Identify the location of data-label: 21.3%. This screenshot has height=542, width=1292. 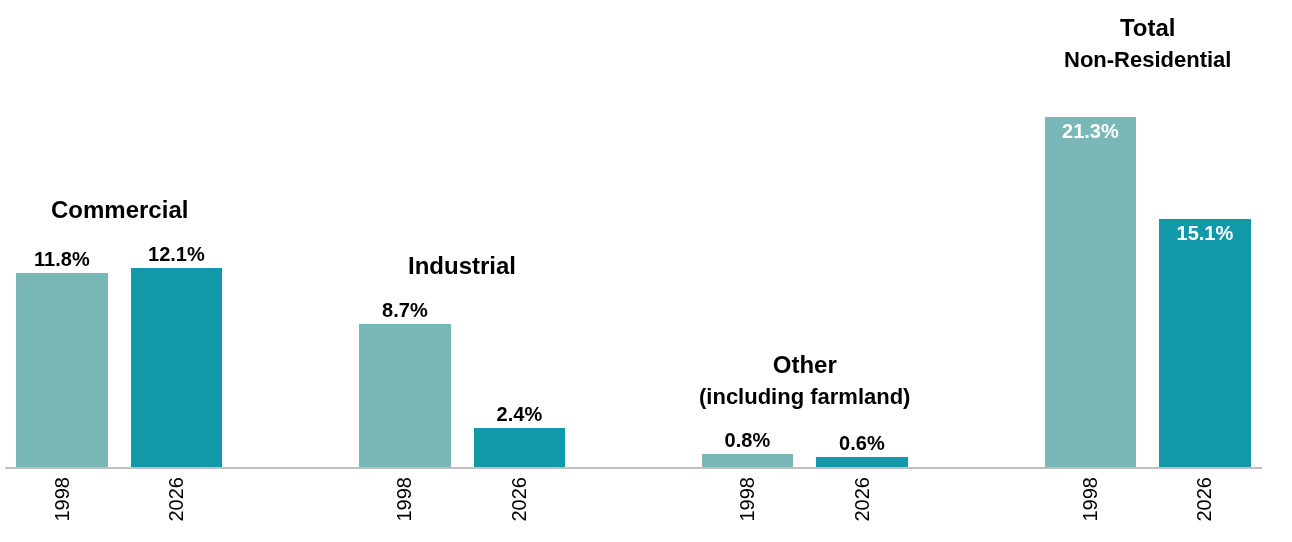
(1090, 131).